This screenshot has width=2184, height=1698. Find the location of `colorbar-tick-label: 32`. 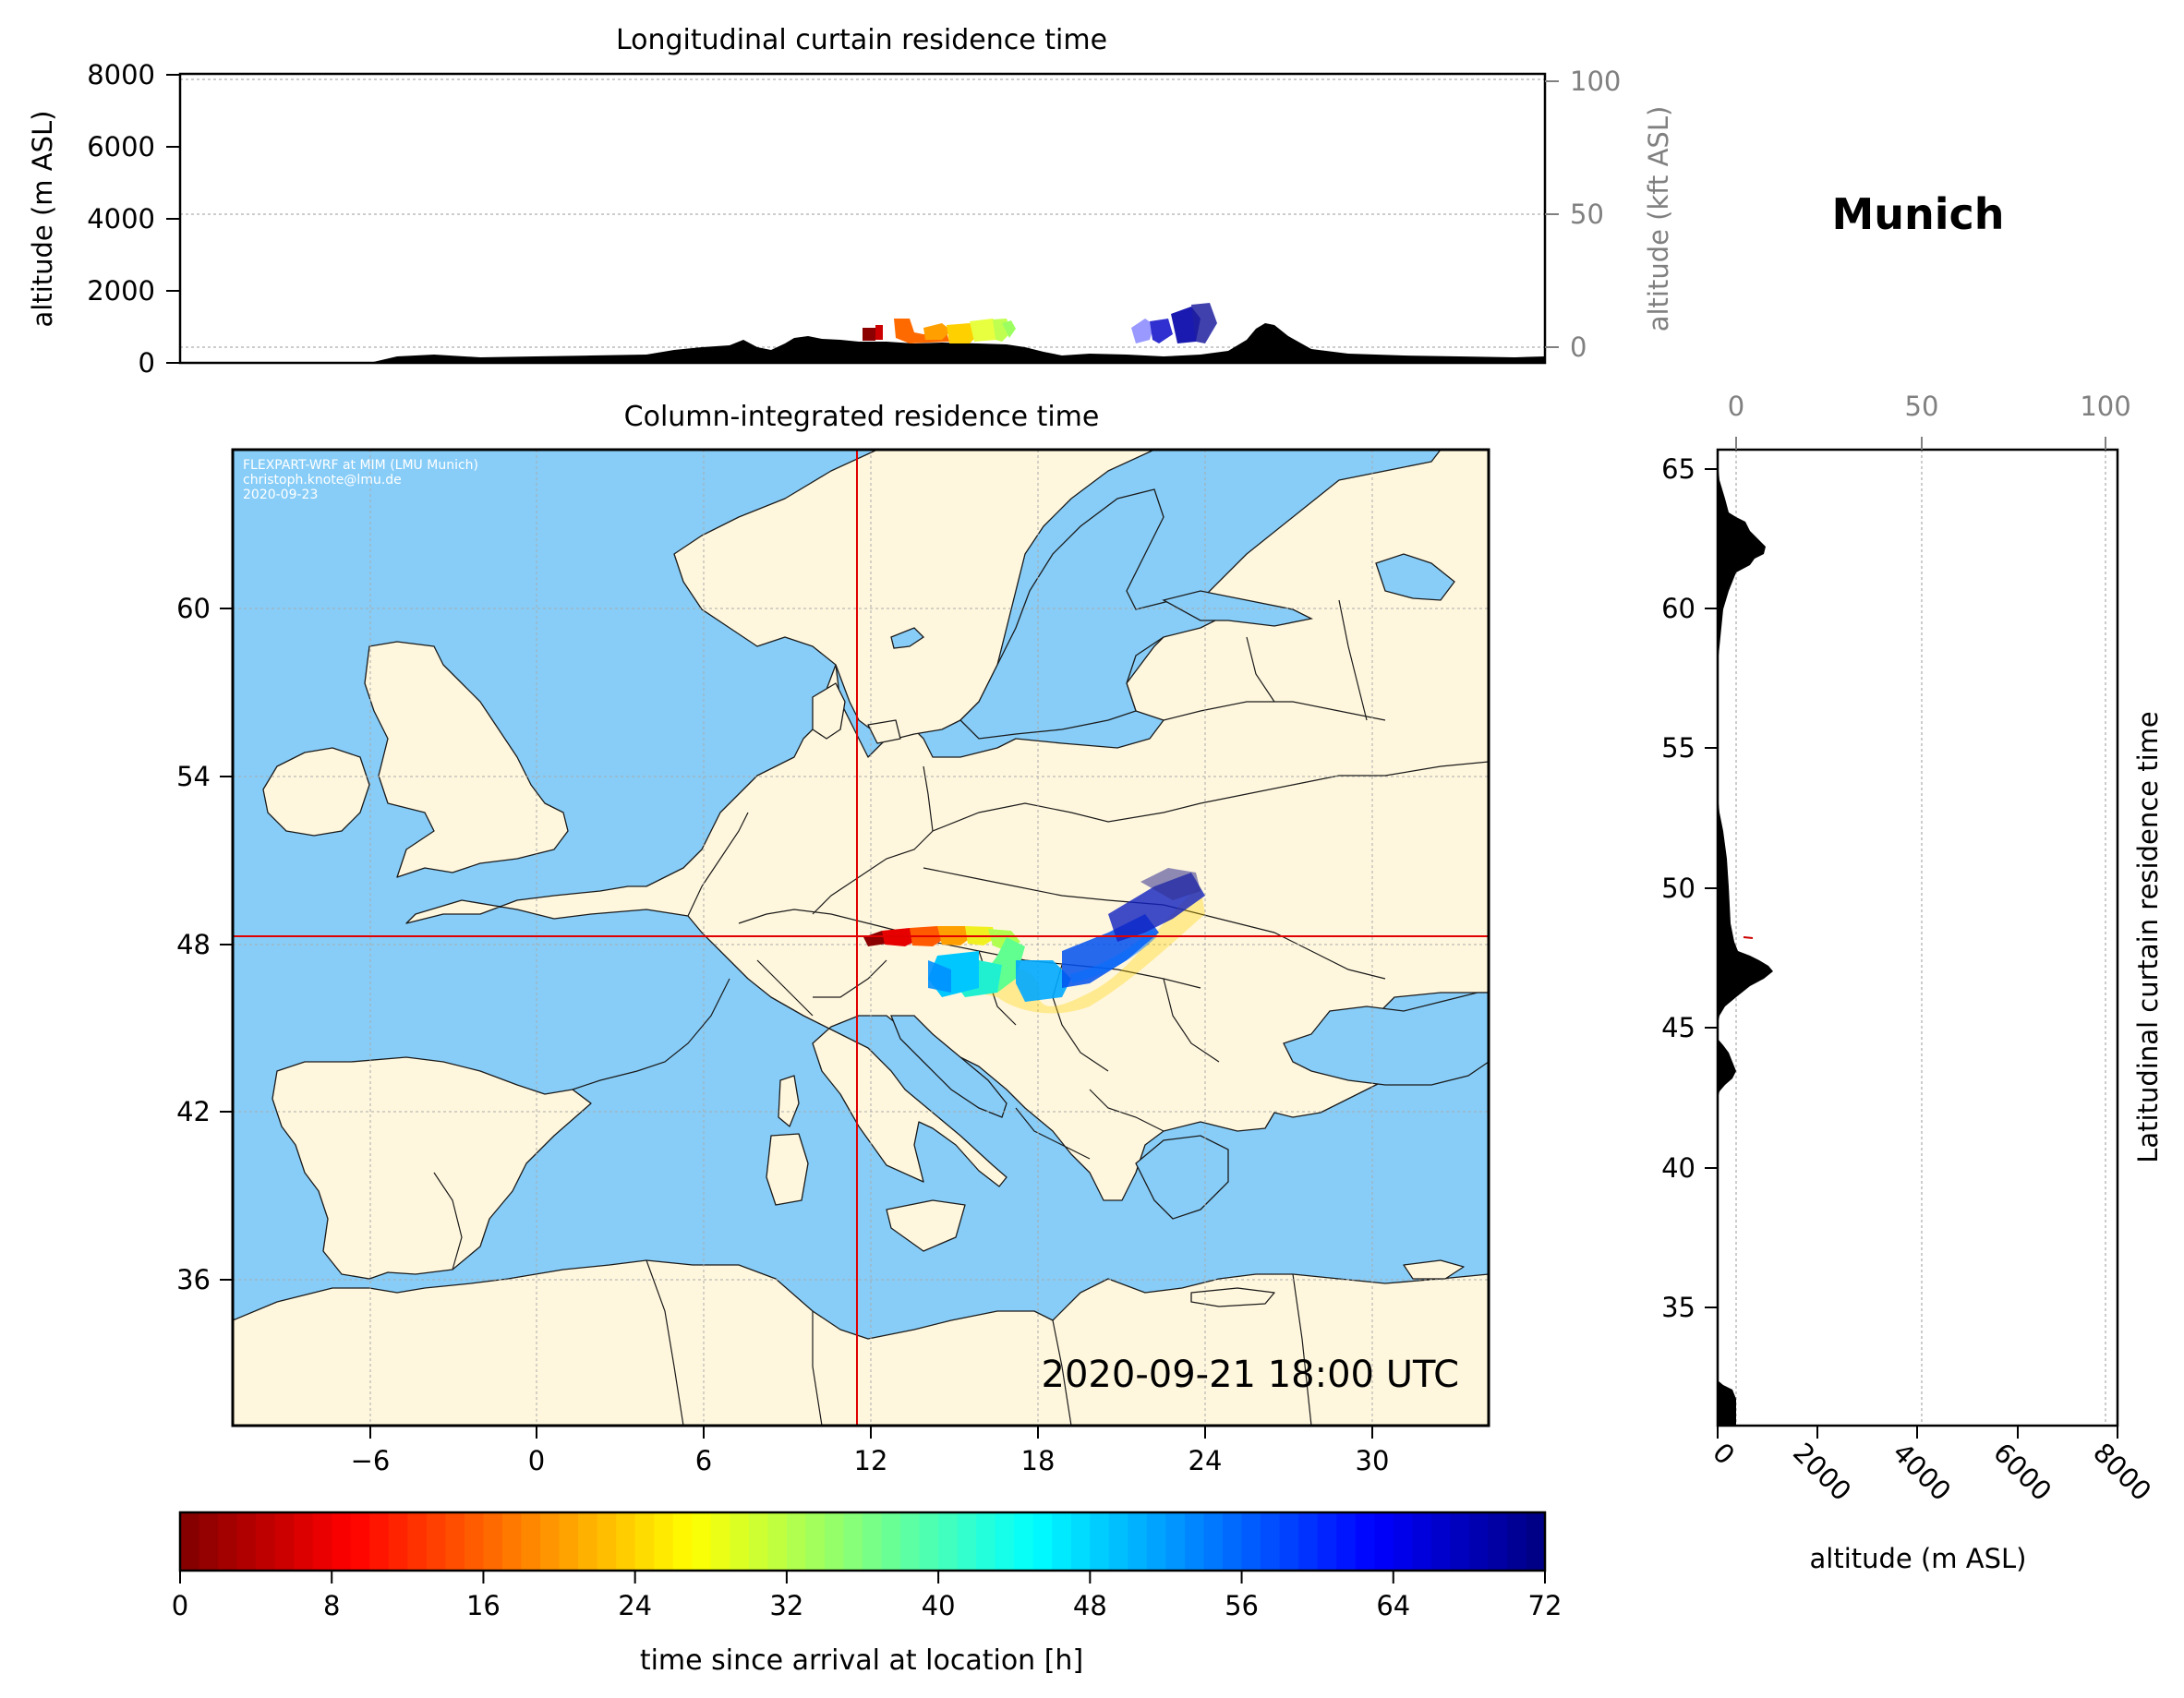

colorbar-tick-label: 32 is located at coordinates (786, 1605).